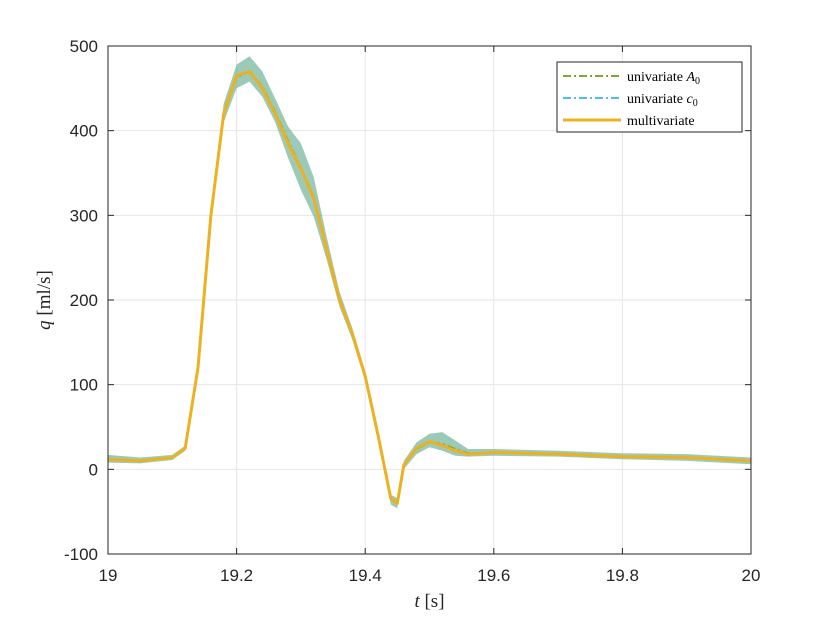 This screenshot has height=623, width=830. What do you see at coordinates (93, 469) in the screenshot?
I see `y-tick-label-1: 0` at bounding box center [93, 469].